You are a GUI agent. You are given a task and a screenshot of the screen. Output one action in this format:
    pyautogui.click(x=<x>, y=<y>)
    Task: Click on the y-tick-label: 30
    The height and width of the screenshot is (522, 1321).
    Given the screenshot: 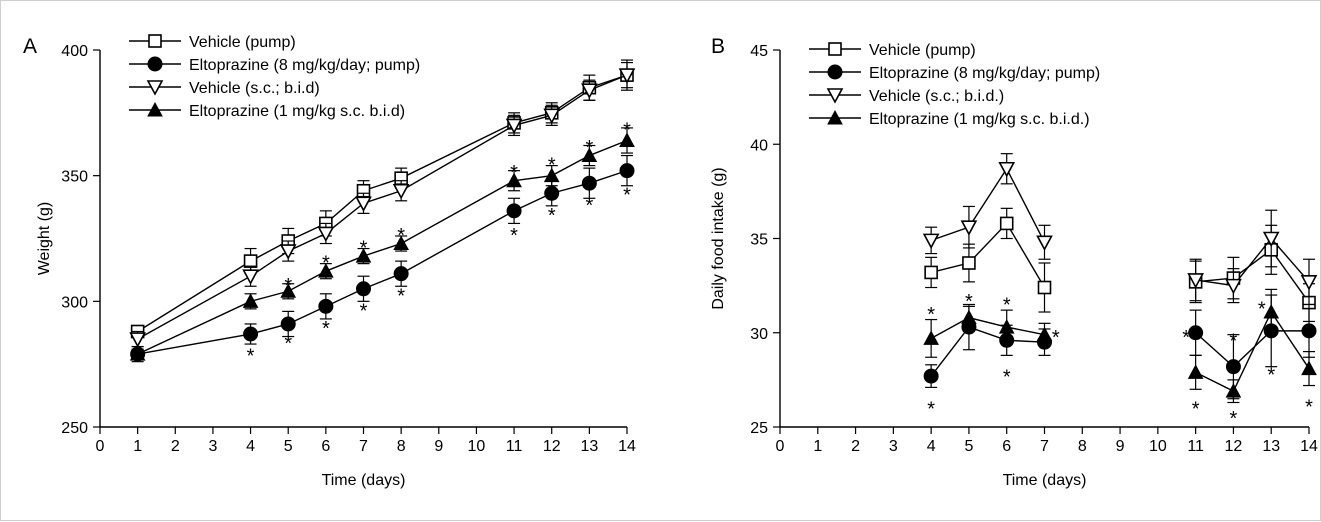 What is the action you would take?
    pyautogui.click(x=759, y=334)
    